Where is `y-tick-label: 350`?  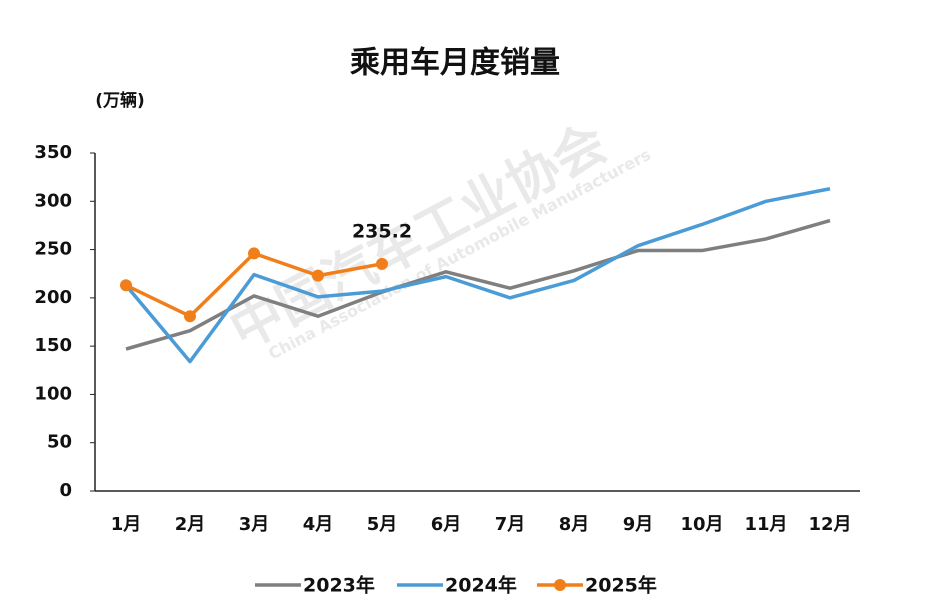 y-tick-label: 350 is located at coordinates (53, 152).